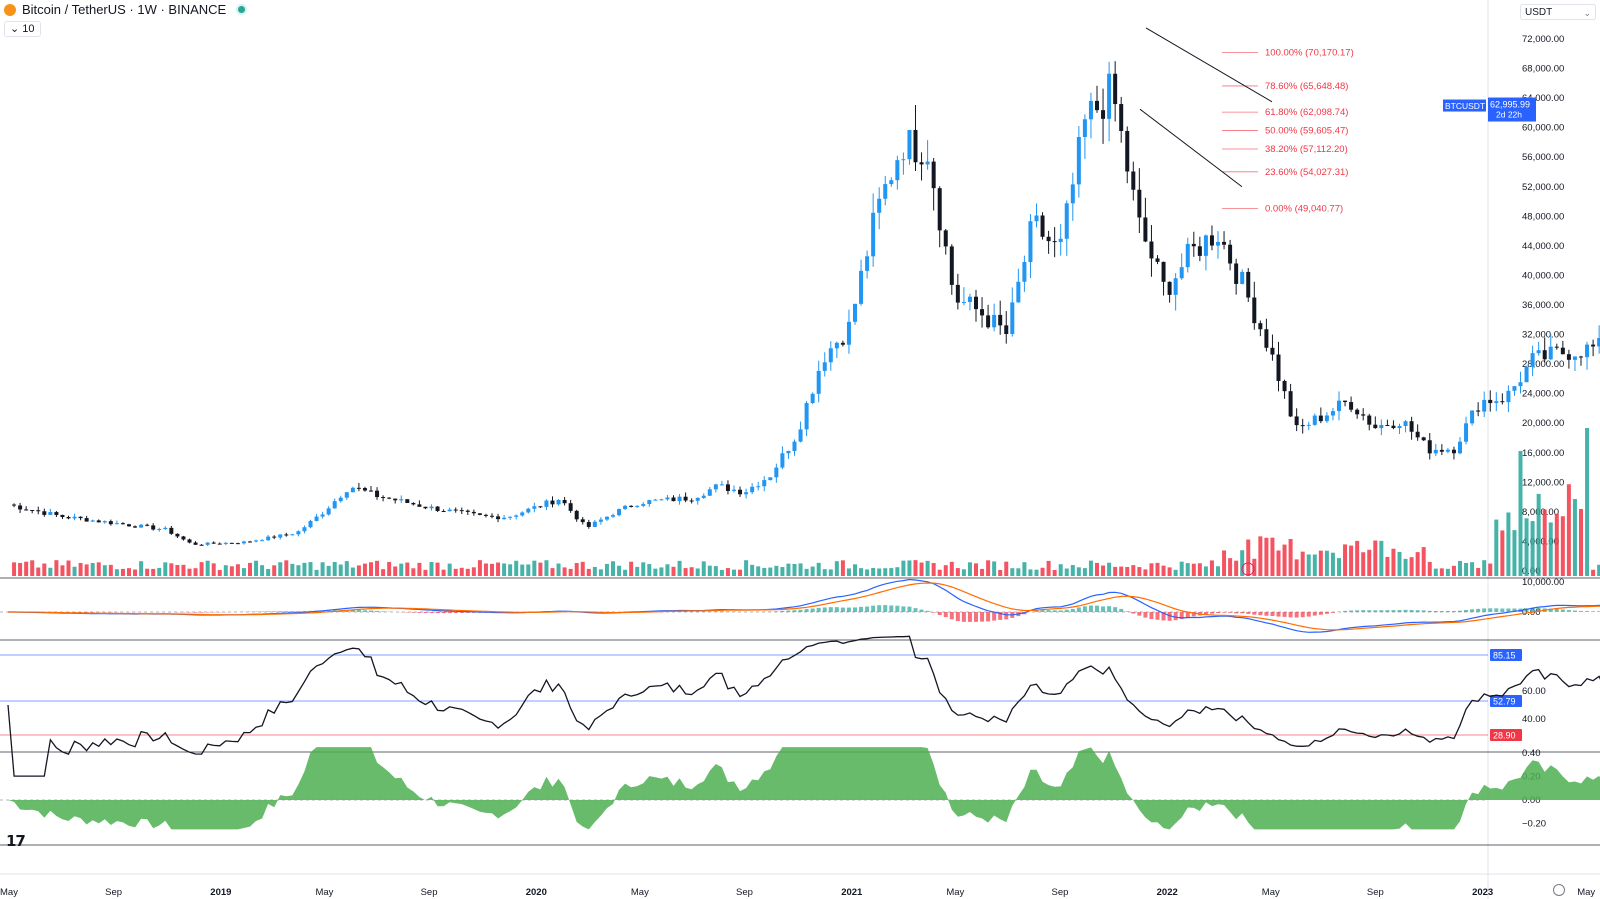  I want to click on volume-length-pill: ⌄ 10, so click(22, 29).